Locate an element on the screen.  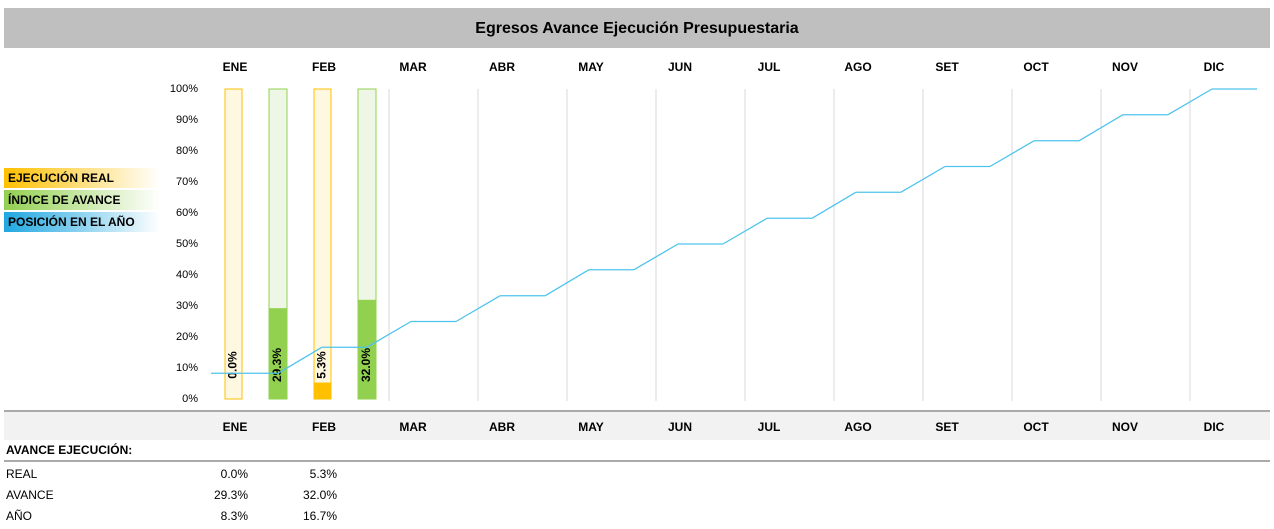
title-bar is located at coordinates (637, 28).